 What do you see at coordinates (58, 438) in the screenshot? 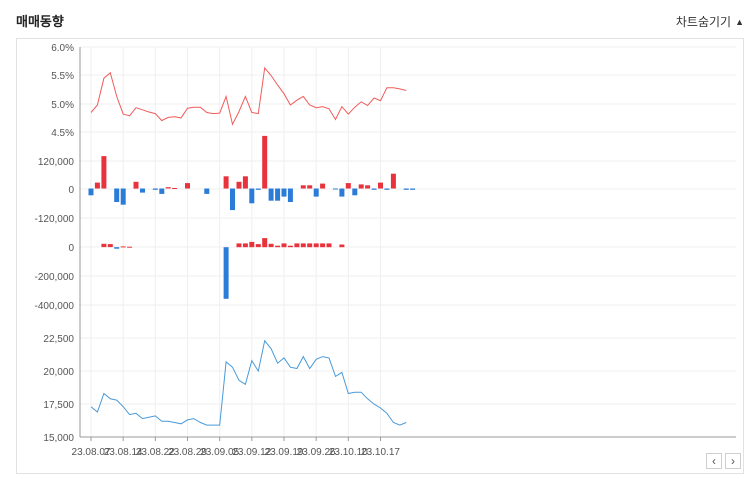
I see `y-tick-label: 15,000` at bounding box center [58, 438].